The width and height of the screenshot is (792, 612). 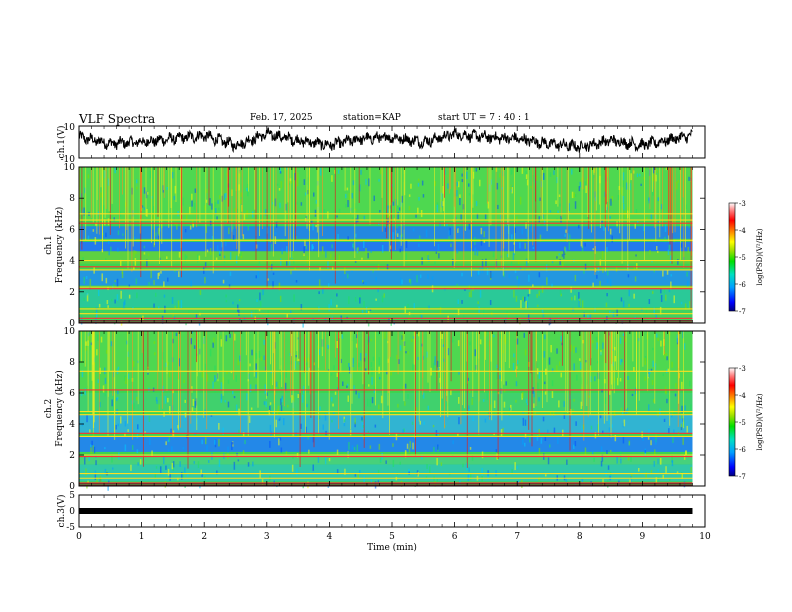 What do you see at coordinates (79, 537) in the screenshot?
I see `x-tick-label: 0` at bounding box center [79, 537].